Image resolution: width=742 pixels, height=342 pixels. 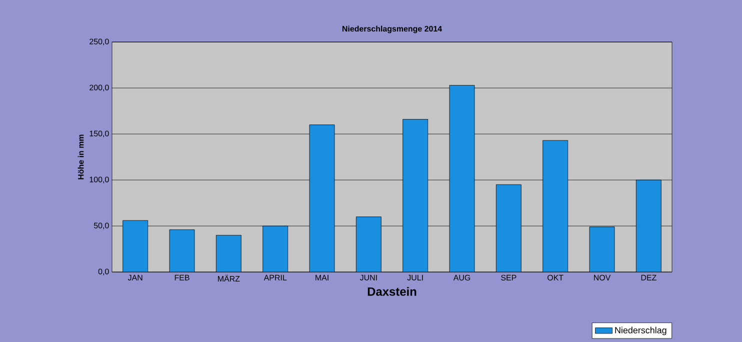 What do you see at coordinates (640, 331) in the screenshot?
I see `legend-label: Niederschlag` at bounding box center [640, 331].